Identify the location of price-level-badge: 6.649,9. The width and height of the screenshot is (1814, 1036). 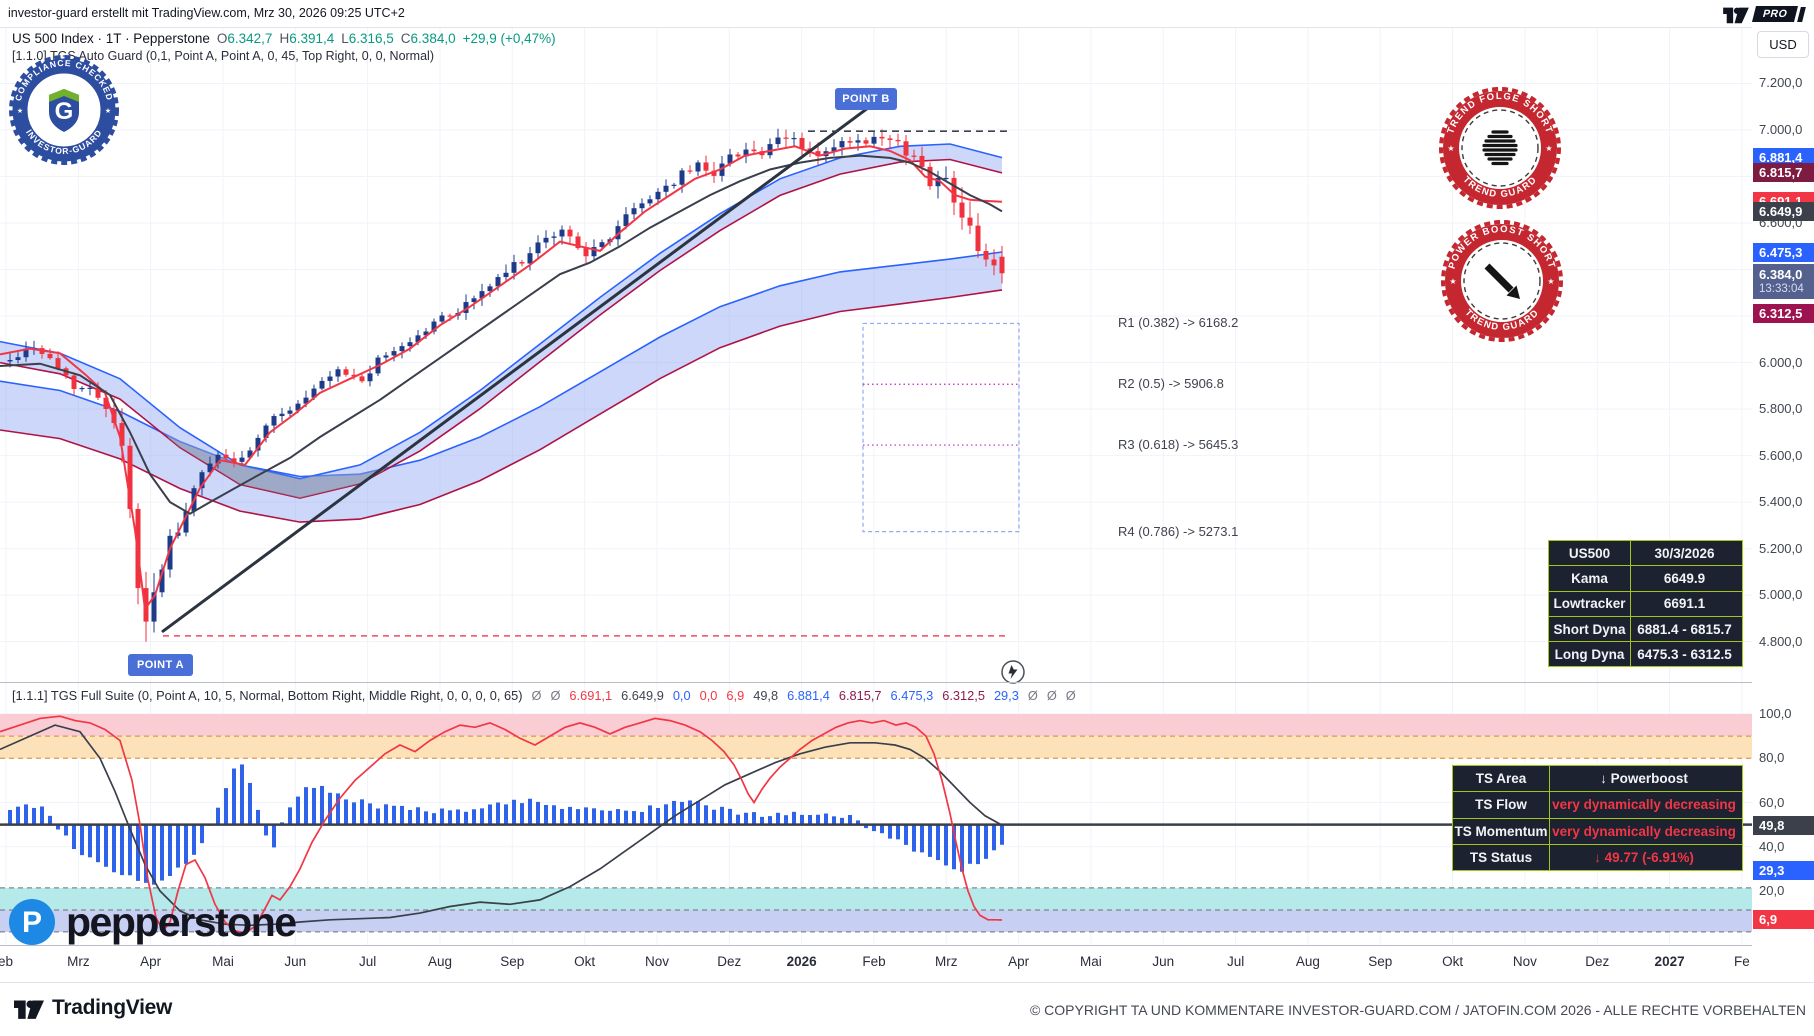
(1783, 211).